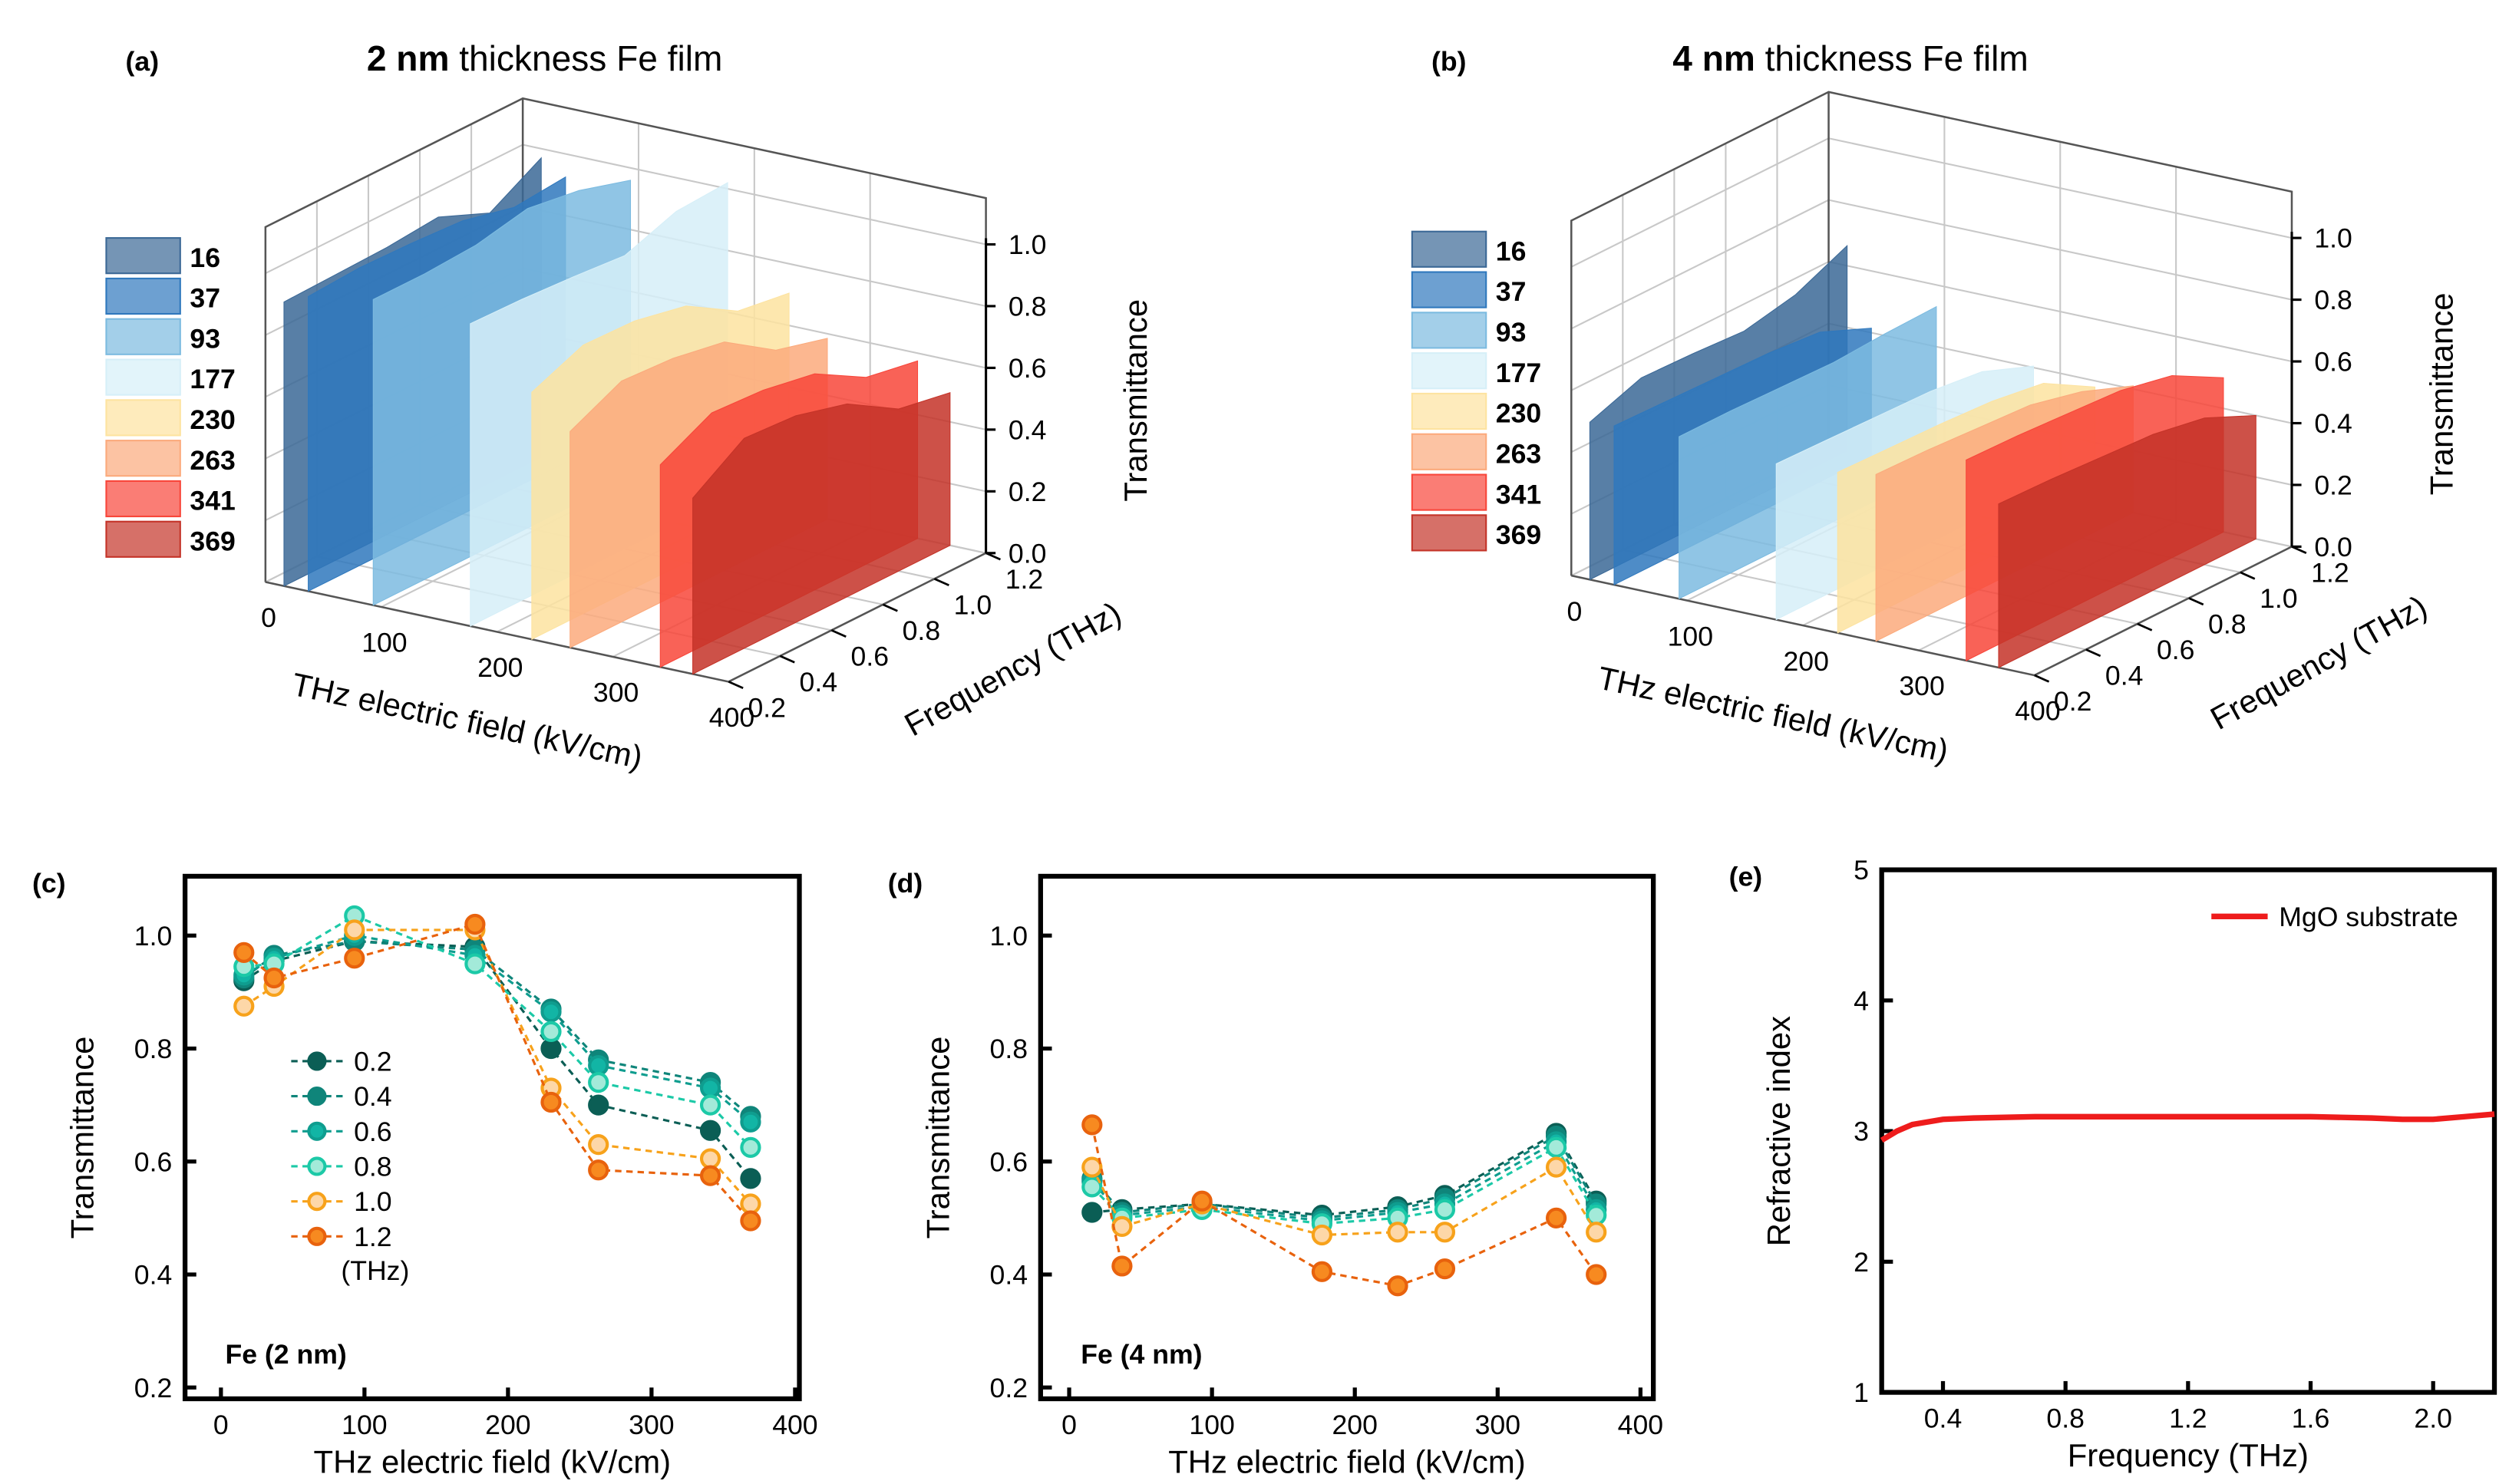  Describe the element at coordinates (2188, 1131) in the screenshot. I see `plot-frame` at that location.